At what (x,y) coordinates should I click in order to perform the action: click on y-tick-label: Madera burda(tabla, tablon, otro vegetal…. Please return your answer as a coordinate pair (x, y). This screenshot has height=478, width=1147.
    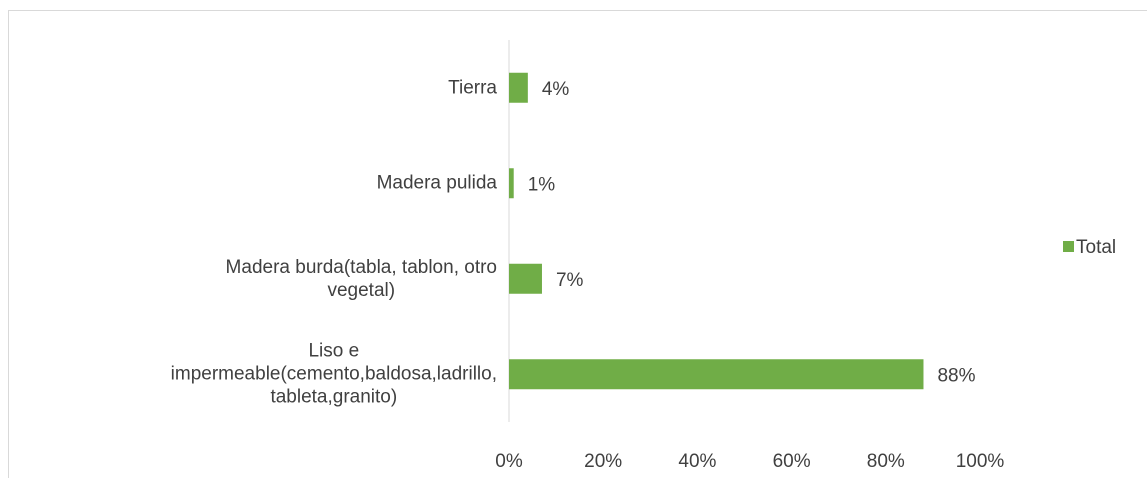
    Looking at the image, I should click on (361, 278).